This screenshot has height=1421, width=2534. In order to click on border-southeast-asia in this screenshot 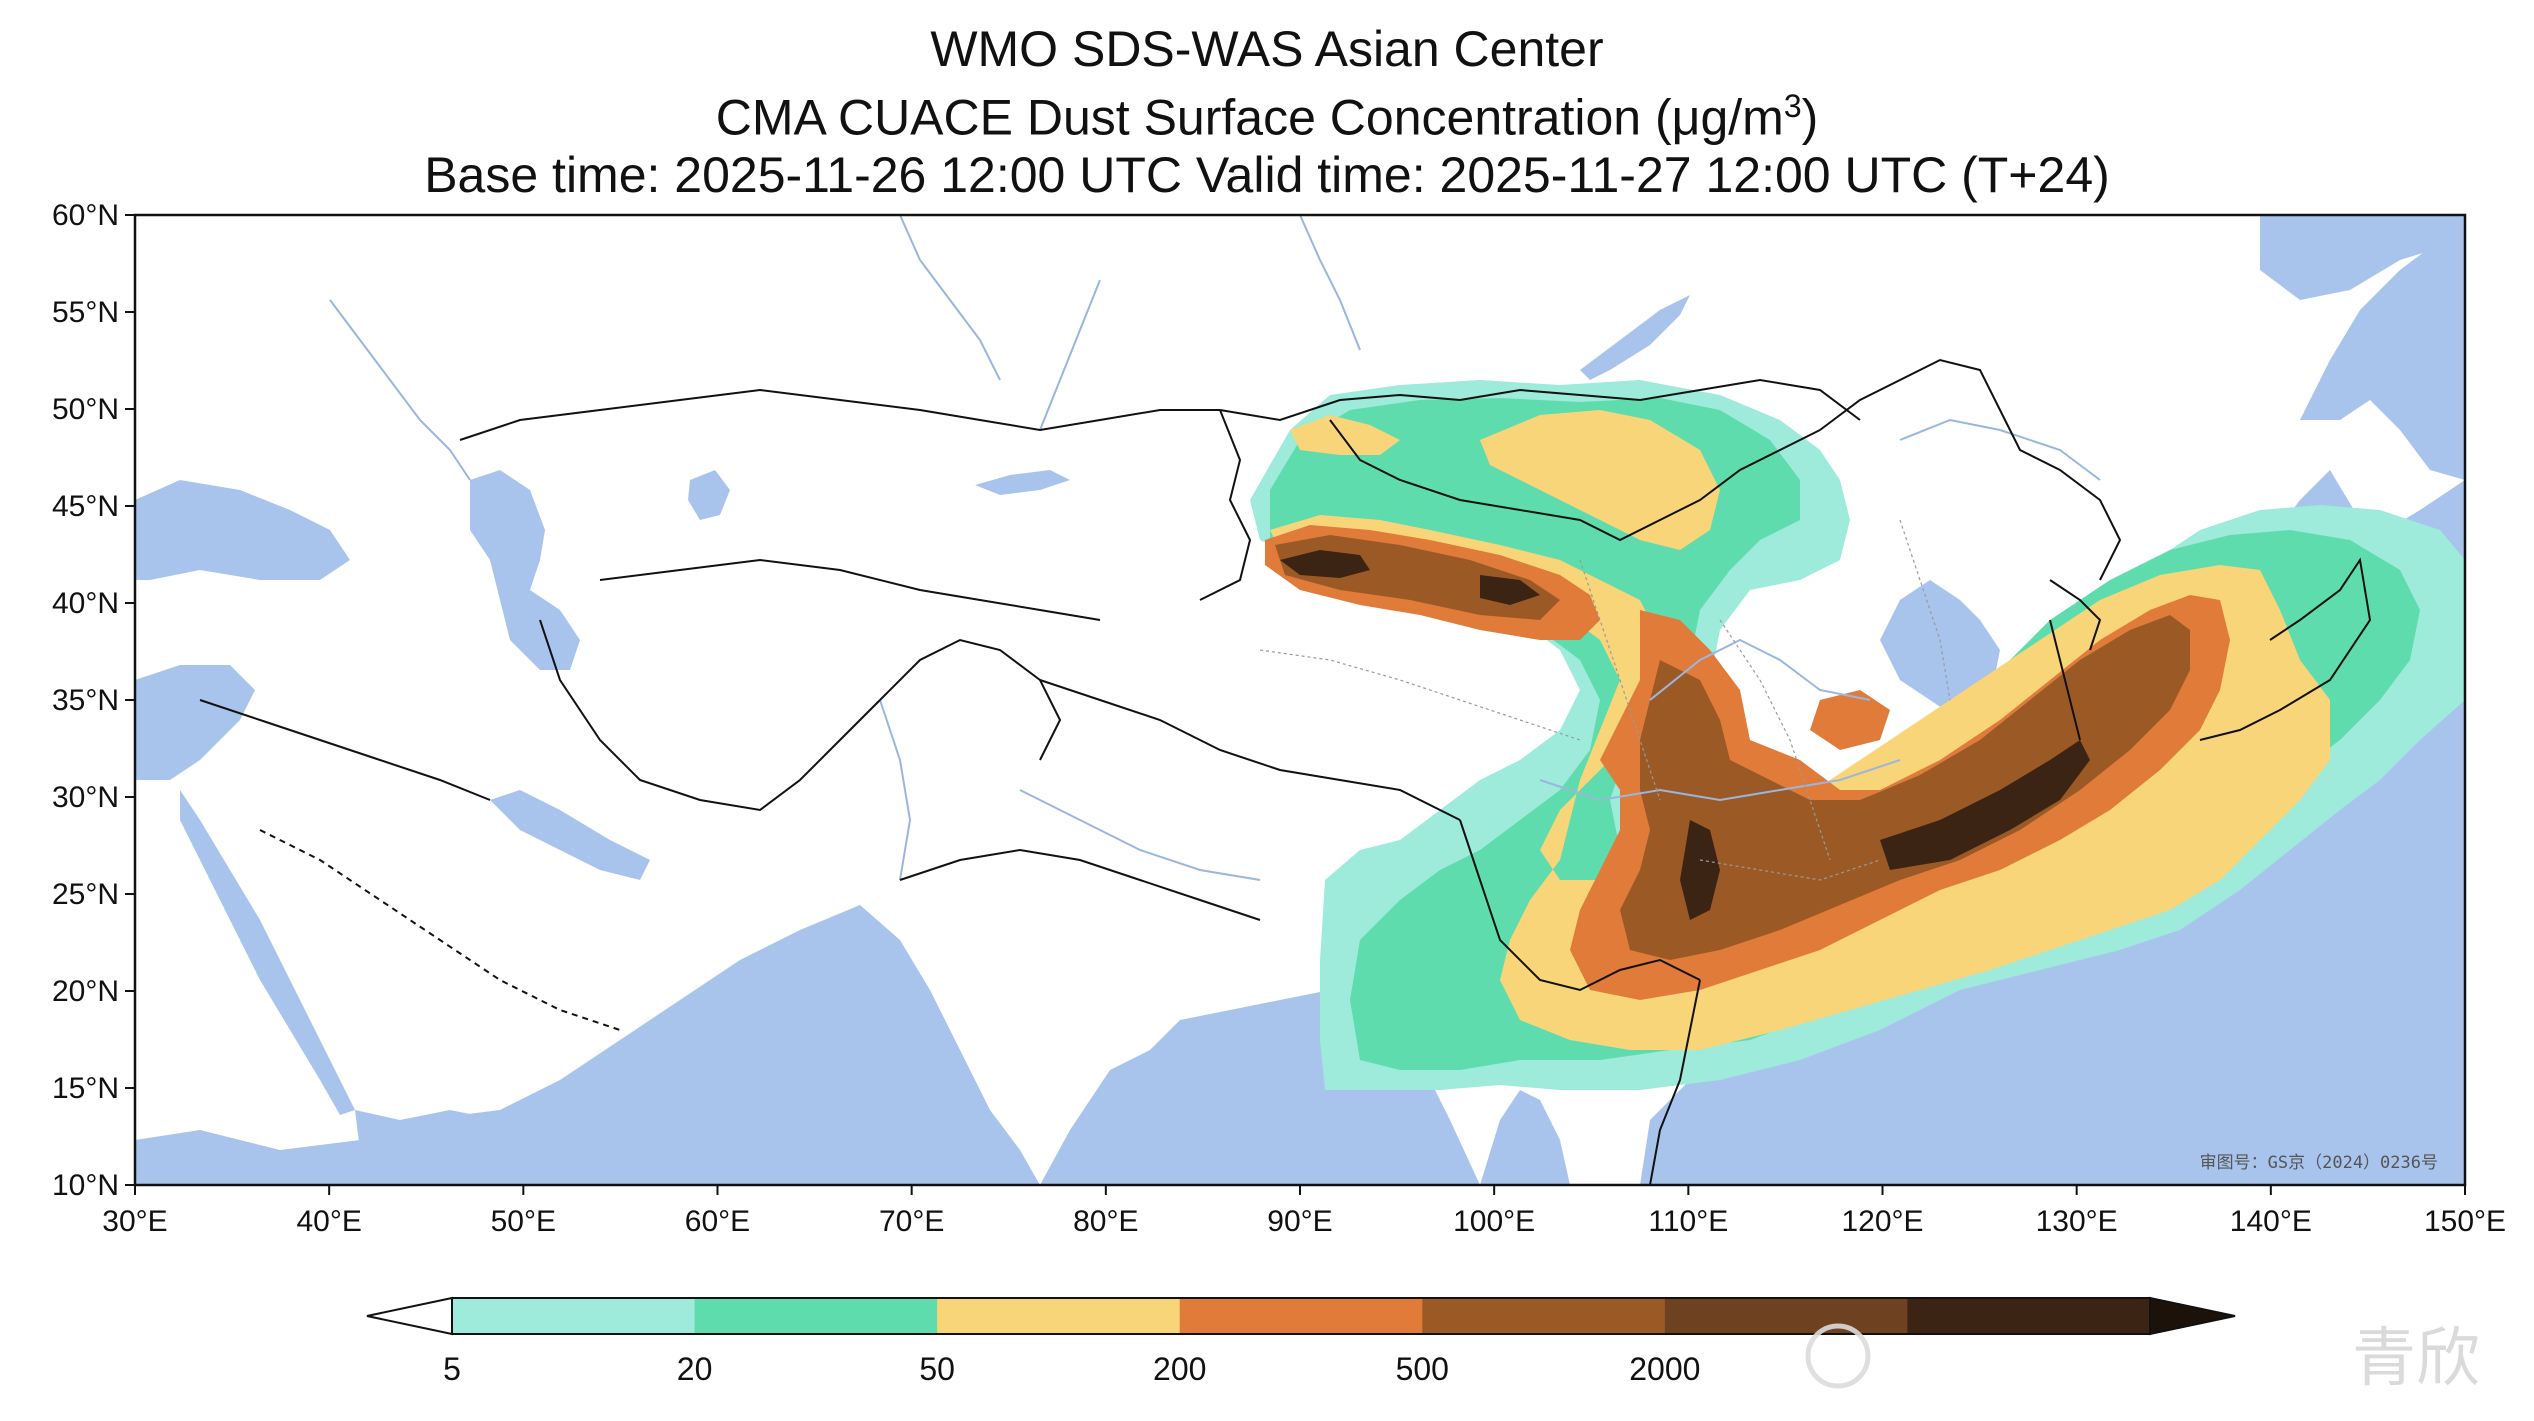, I will do `click(1580, 905)`.